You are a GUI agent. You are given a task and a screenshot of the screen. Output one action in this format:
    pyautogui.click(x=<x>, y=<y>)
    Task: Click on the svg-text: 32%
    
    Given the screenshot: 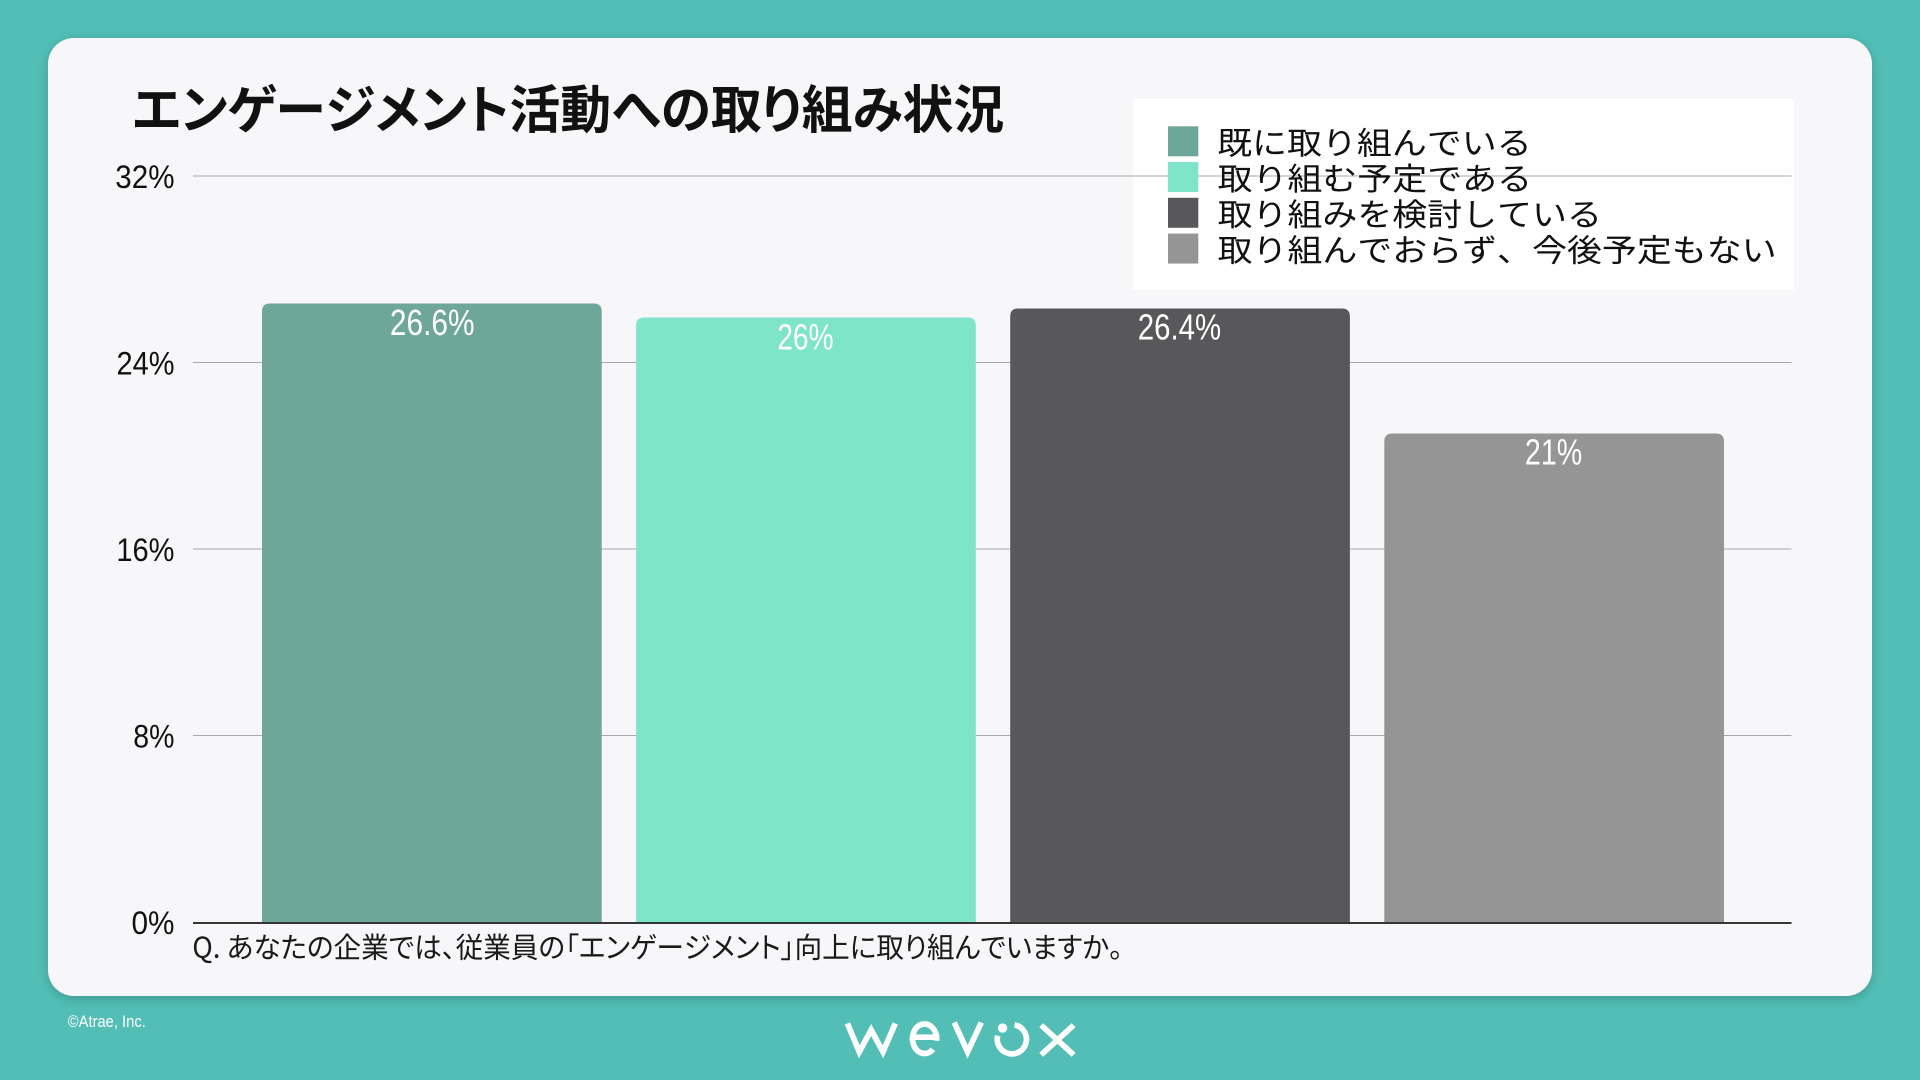 What is the action you would take?
    pyautogui.click(x=144, y=177)
    